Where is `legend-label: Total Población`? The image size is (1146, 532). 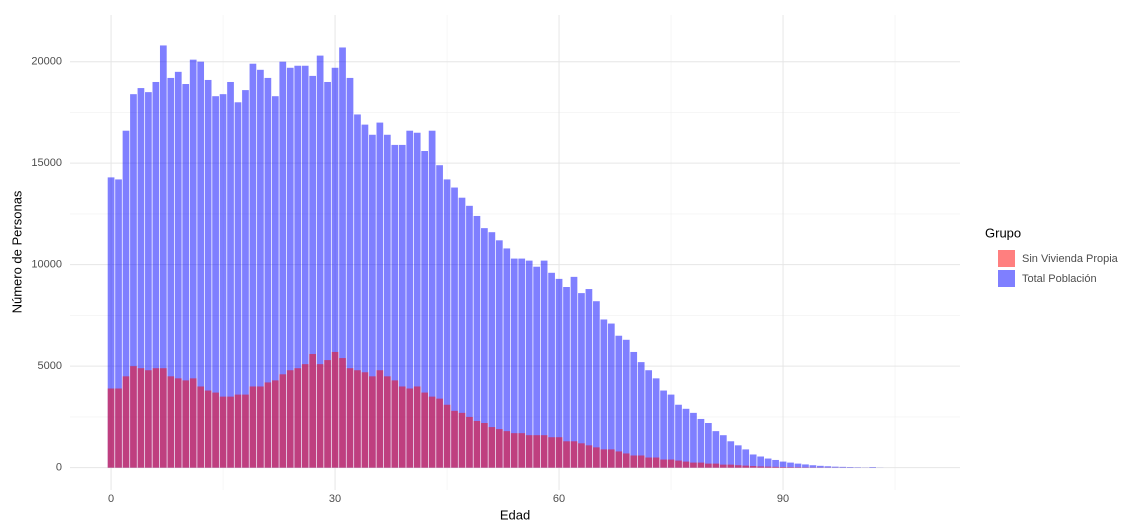 legend-label: Total Población is located at coordinates (1059, 279).